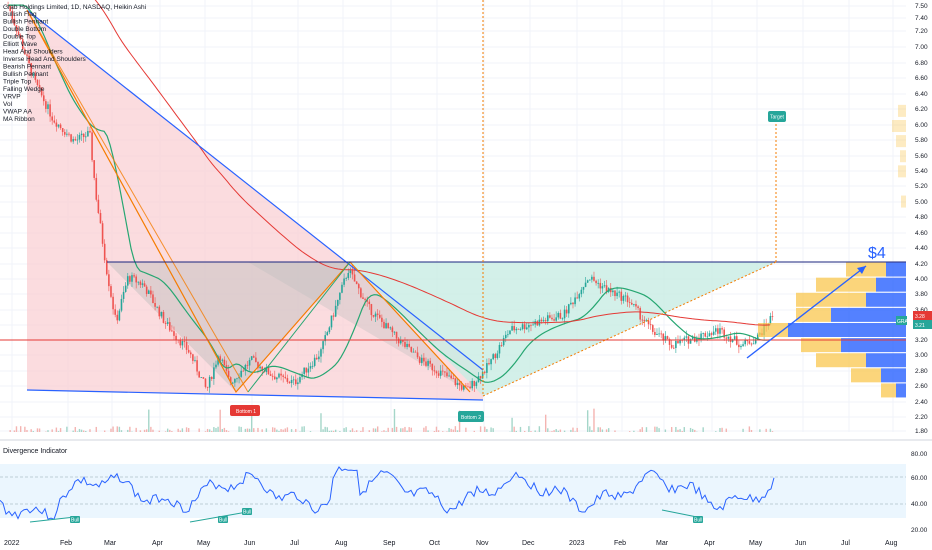 This screenshot has width=932, height=550. Describe the element at coordinates (919, 530) in the screenshot. I see `osc-tick-20: 20.00` at that location.